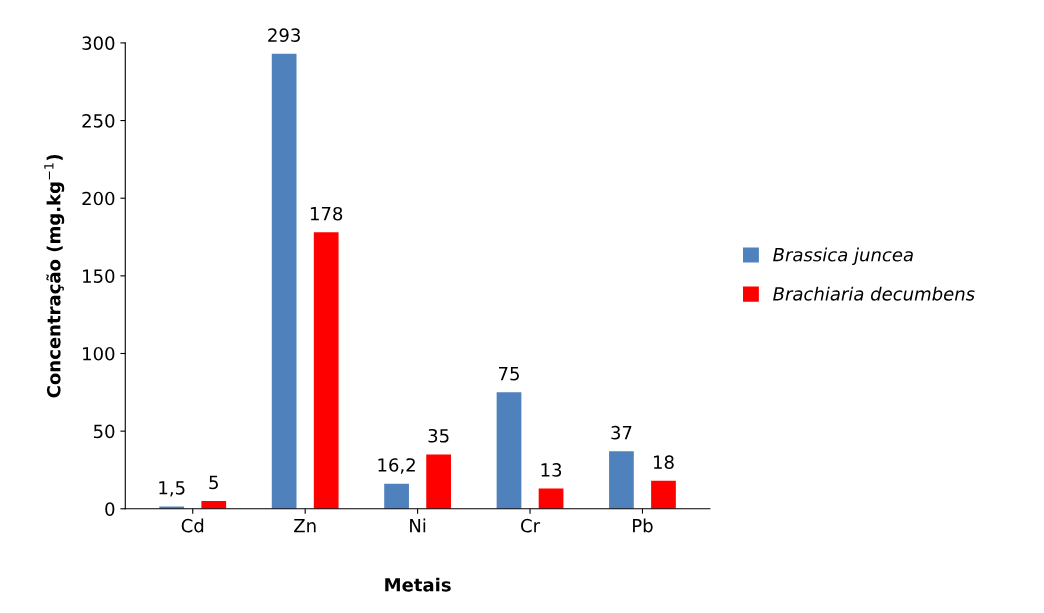 This screenshot has height=613, width=1044. Describe the element at coordinates (531, 525) in the screenshot. I see `x-tick-label: Cr` at that location.